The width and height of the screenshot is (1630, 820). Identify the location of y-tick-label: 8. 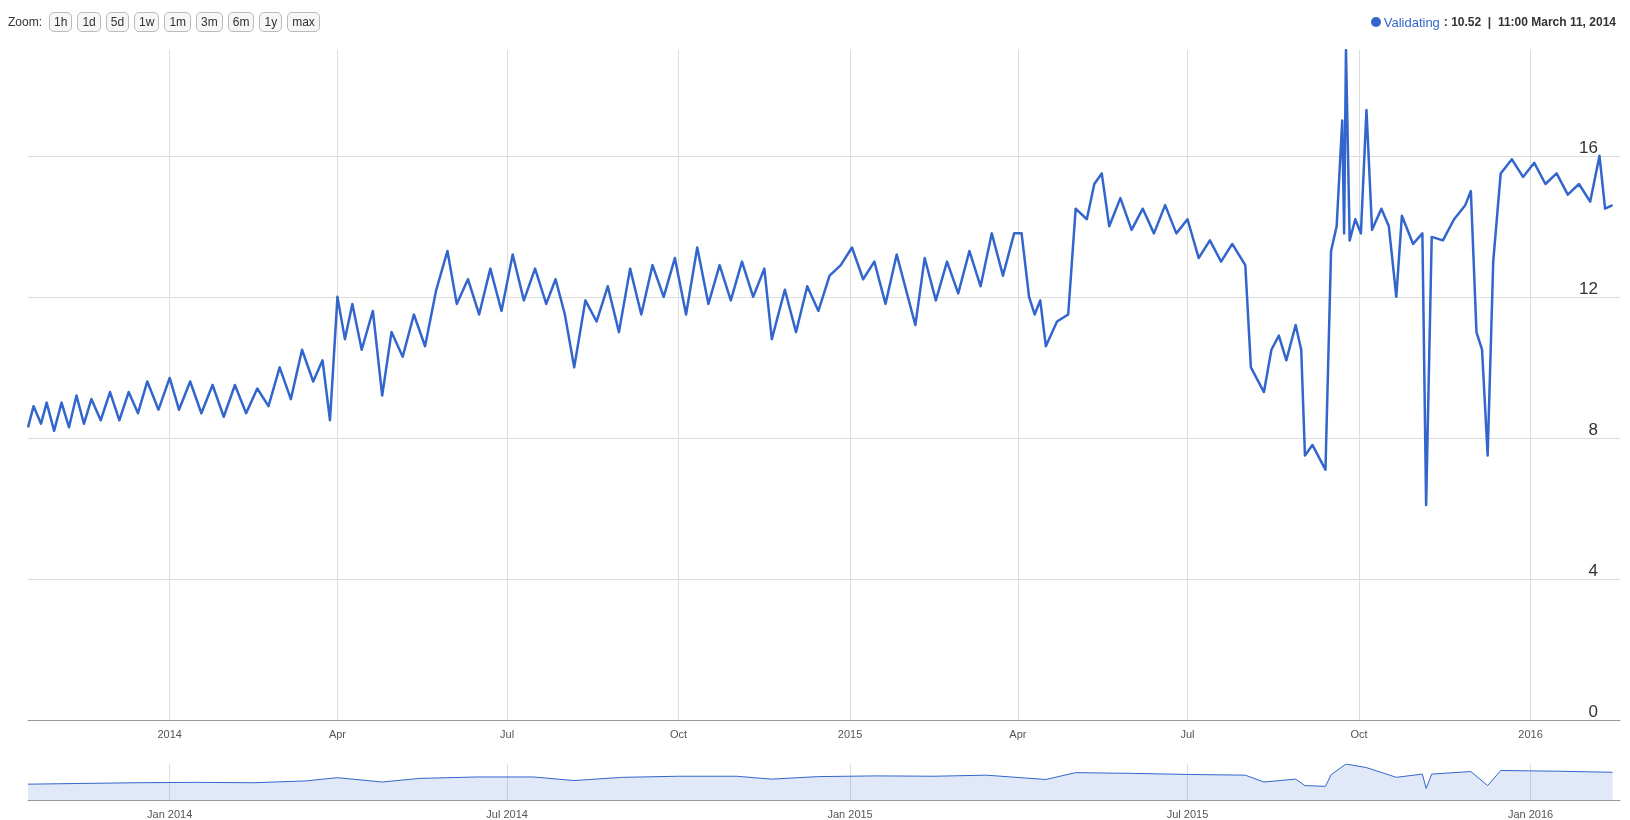
(1593, 429).